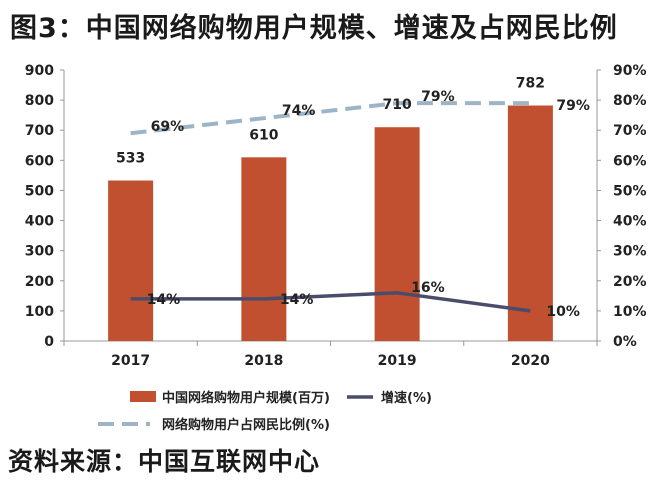 The image size is (660, 484). I want to click on bar-value-label: 782, so click(530, 84).